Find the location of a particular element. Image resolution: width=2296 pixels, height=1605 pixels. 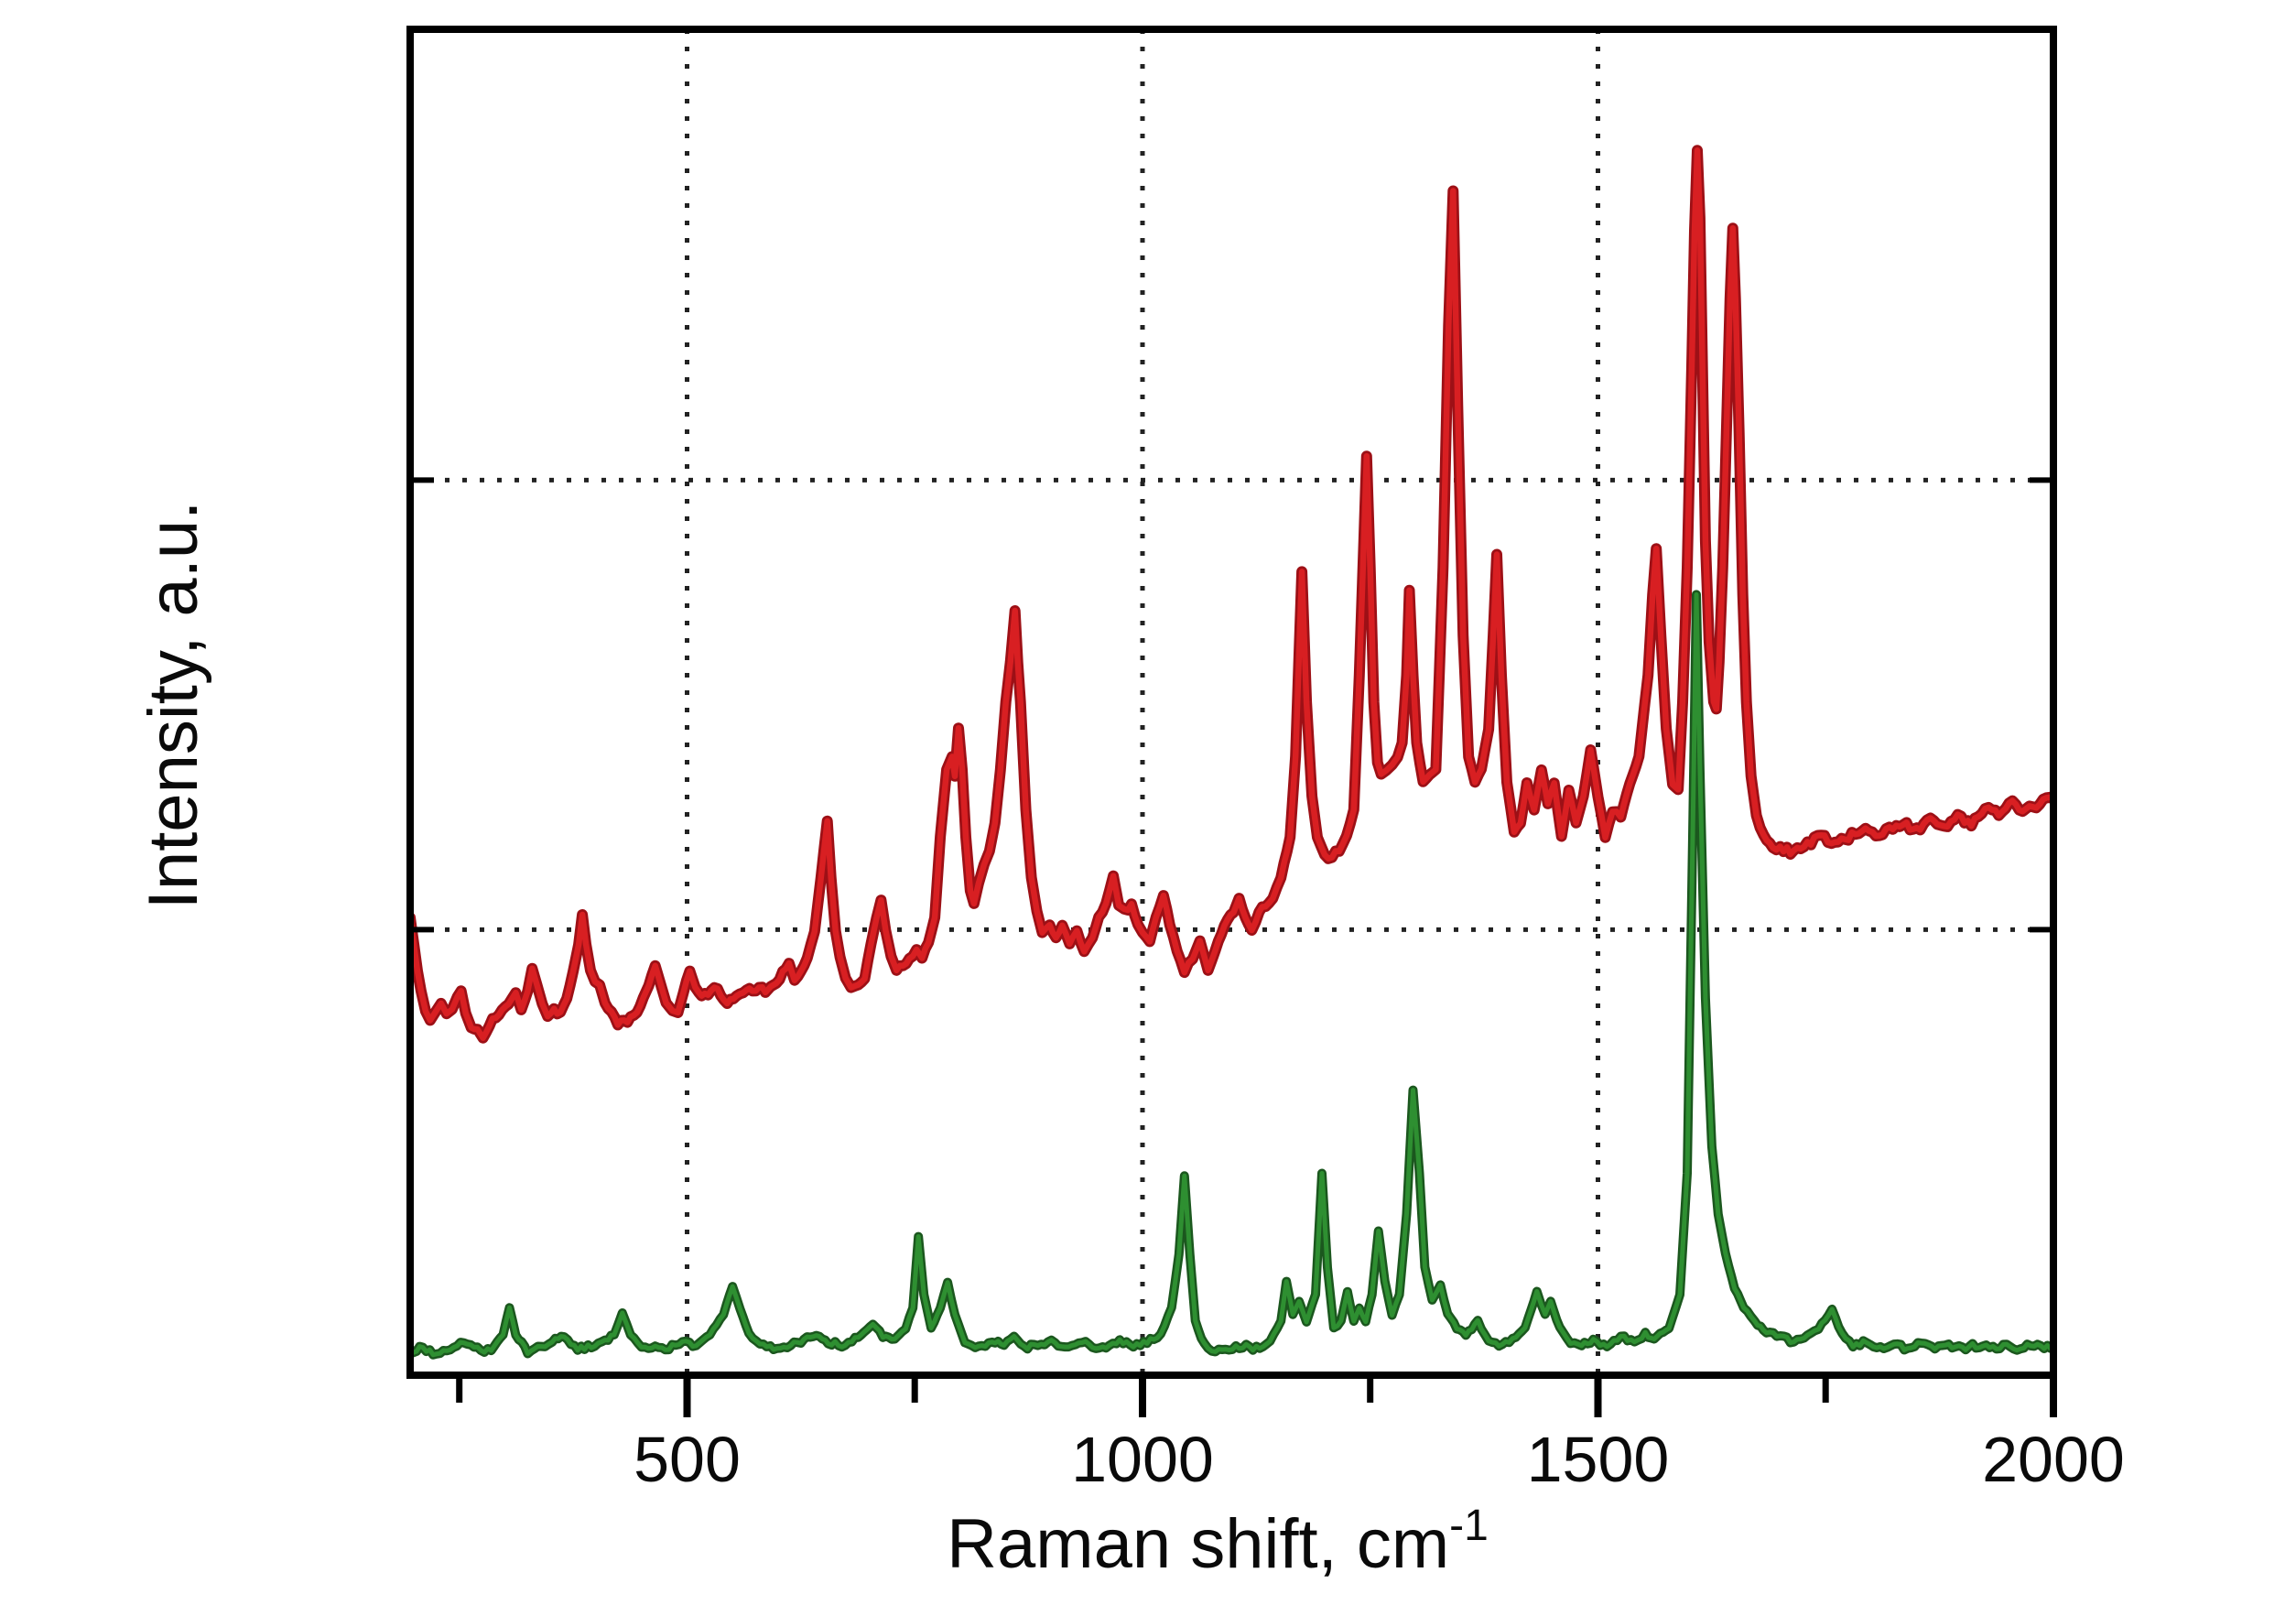

x-tick-label: 500 is located at coordinates (688, 1459).